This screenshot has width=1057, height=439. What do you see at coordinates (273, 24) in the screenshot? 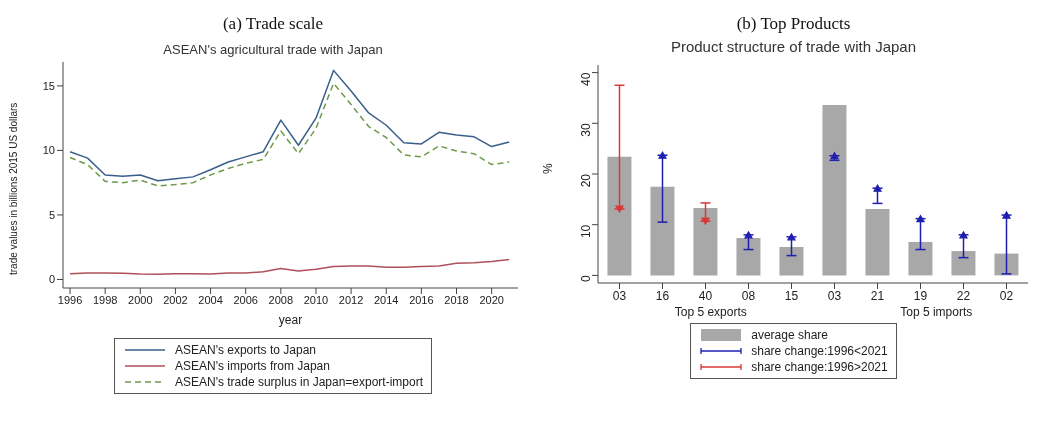
I see `chart-title: (a) Trade scale` at bounding box center [273, 24].